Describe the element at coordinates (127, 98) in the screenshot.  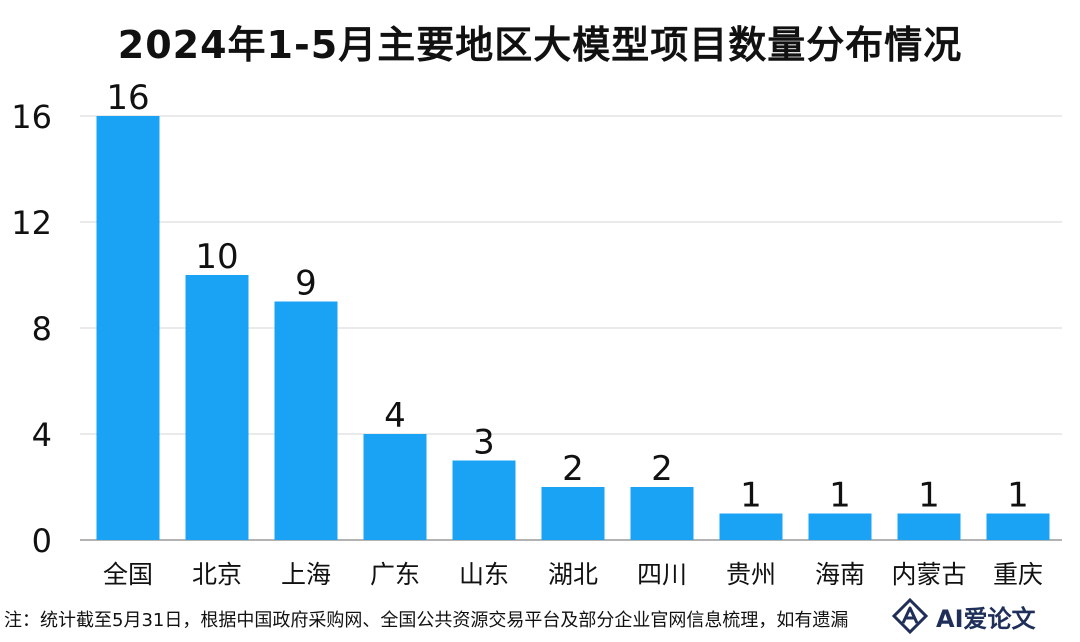
I see `data-label: 16` at that location.